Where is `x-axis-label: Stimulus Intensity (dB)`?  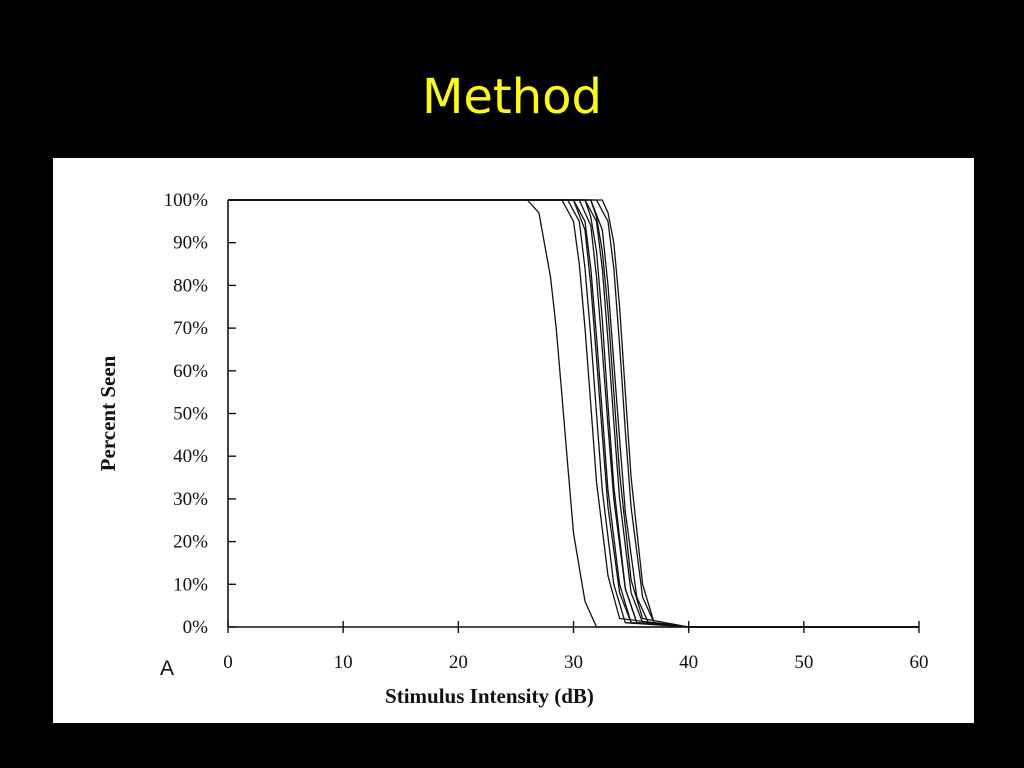
x-axis-label: Stimulus Intensity (dB) is located at coordinates (489, 696).